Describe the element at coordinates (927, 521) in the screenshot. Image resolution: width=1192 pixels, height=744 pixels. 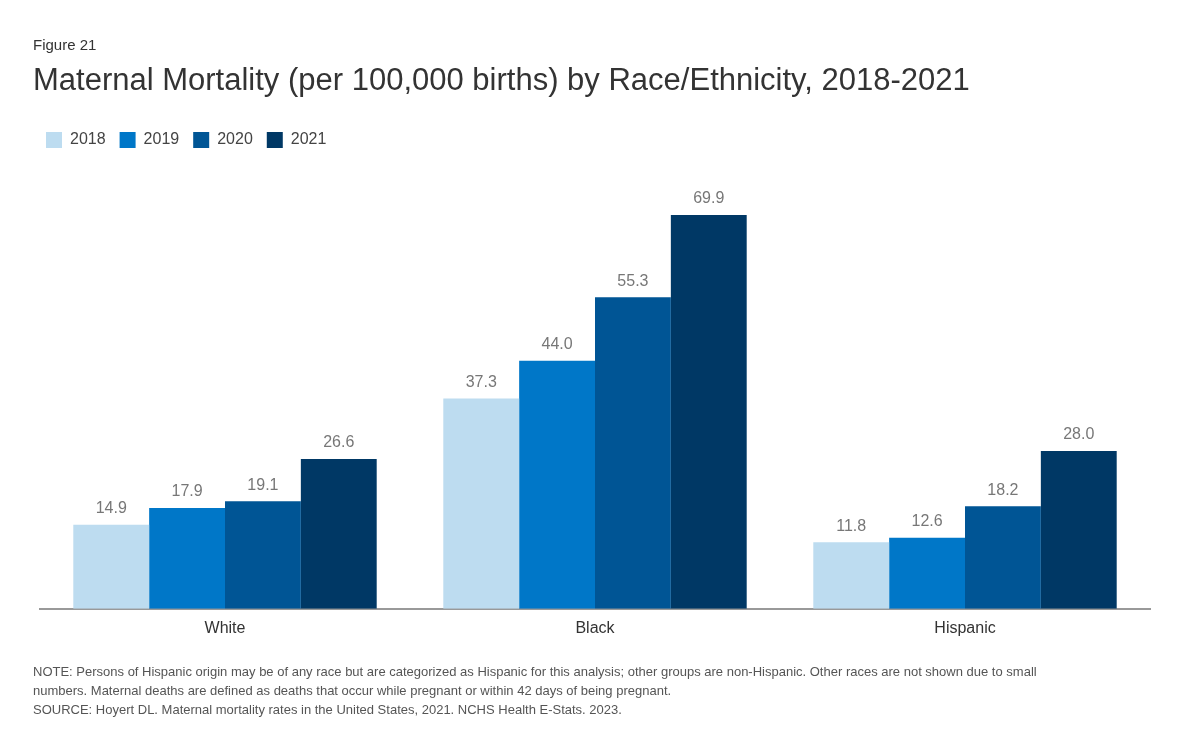
I see `data-label: 12.6` at that location.